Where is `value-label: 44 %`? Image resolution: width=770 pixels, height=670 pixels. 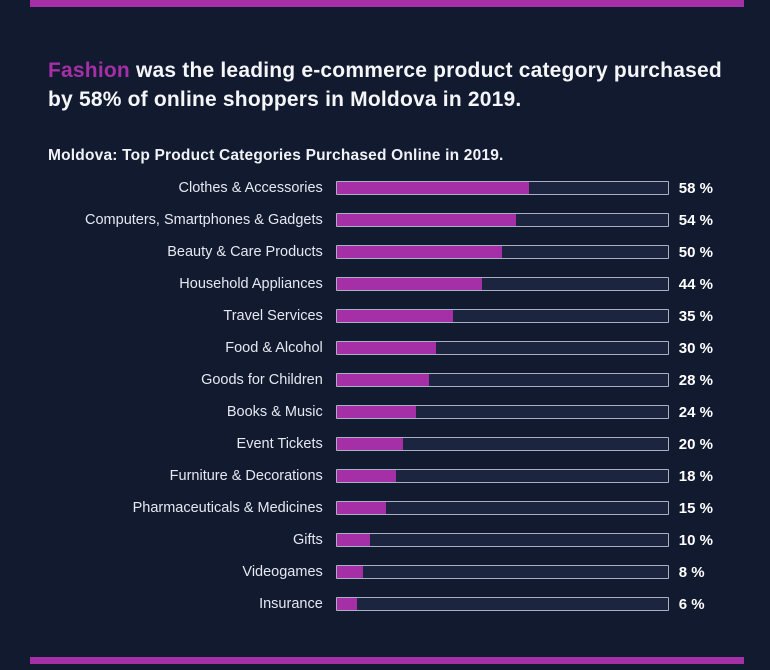
value-label: 44 % is located at coordinates (695, 284).